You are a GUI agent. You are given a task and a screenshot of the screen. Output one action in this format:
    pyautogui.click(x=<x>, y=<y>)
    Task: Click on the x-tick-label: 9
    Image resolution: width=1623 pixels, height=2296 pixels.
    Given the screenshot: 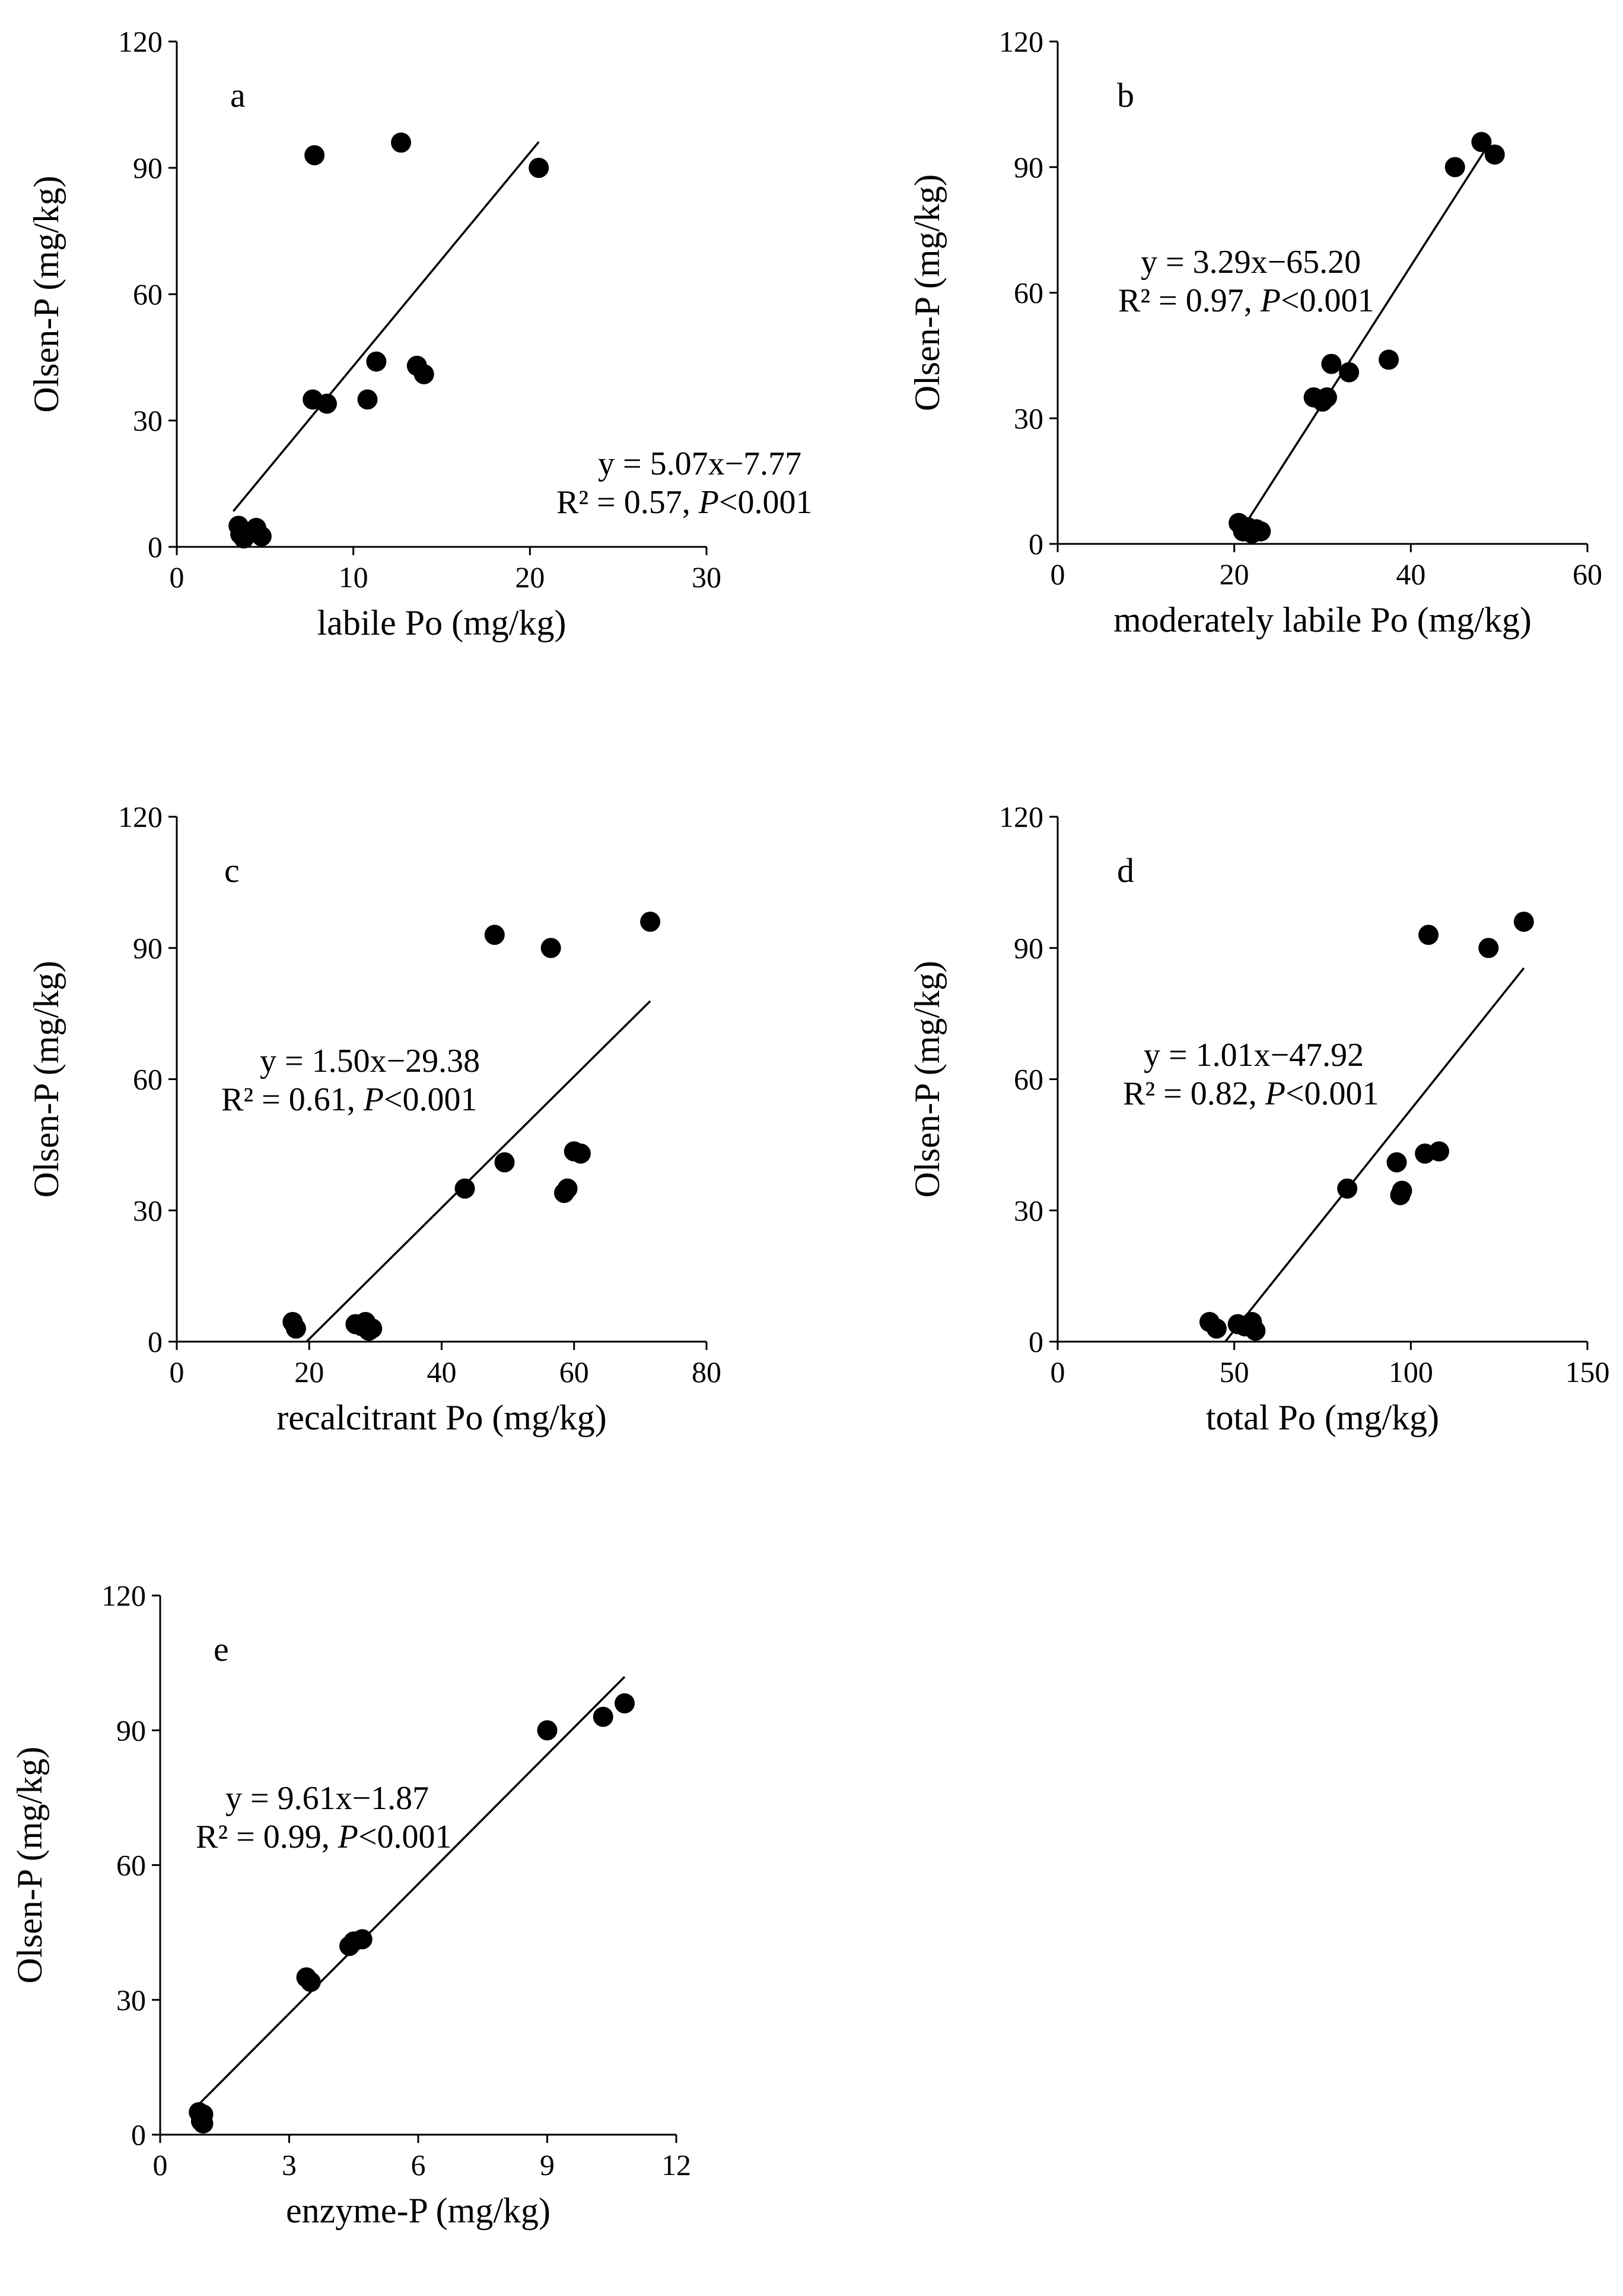 What is the action you would take?
    pyautogui.click(x=547, y=2165)
    